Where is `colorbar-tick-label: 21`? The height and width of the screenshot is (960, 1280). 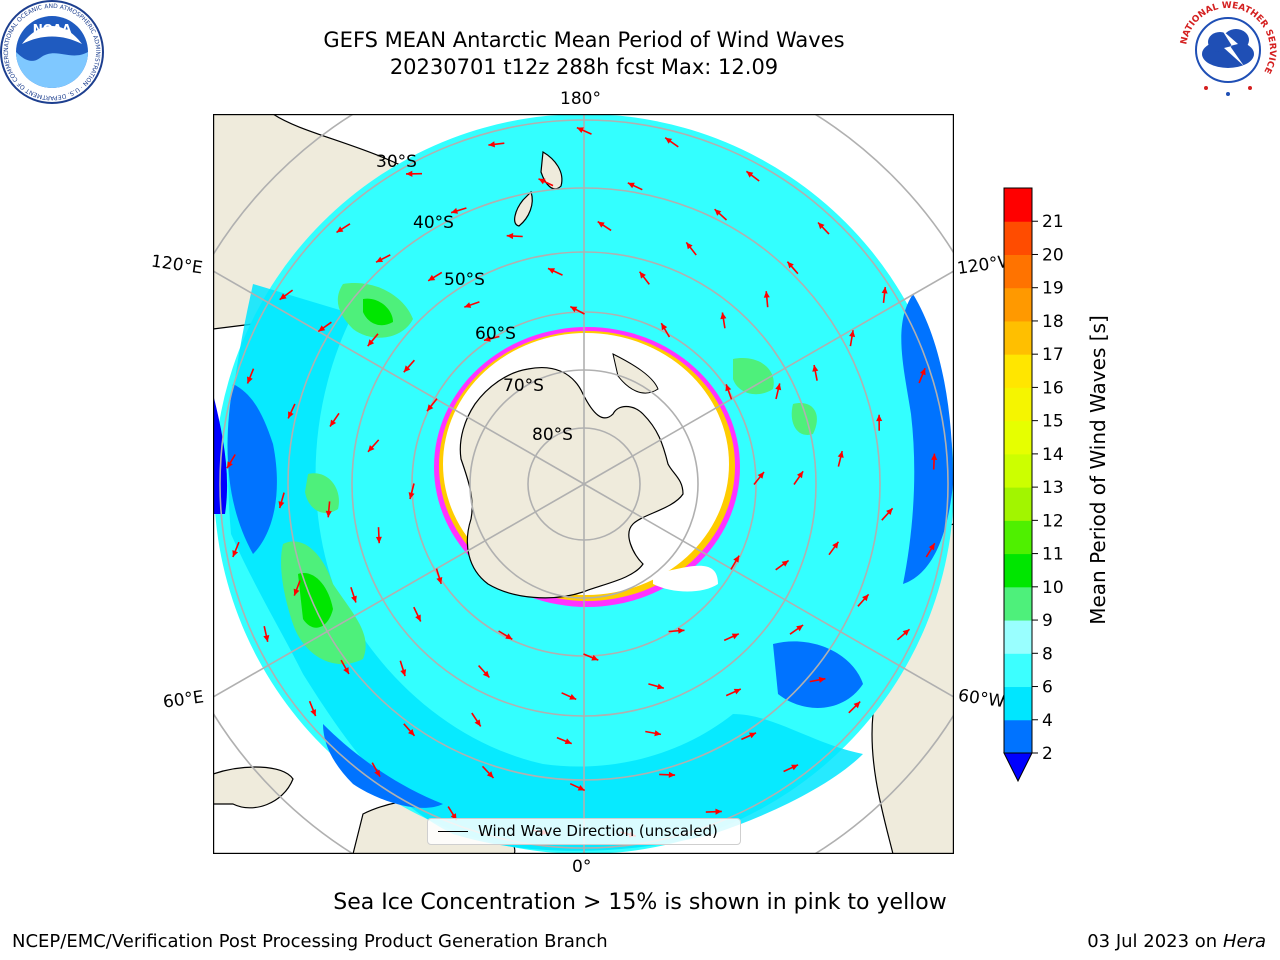
colorbar-tick-label: 21 is located at coordinates (1053, 222).